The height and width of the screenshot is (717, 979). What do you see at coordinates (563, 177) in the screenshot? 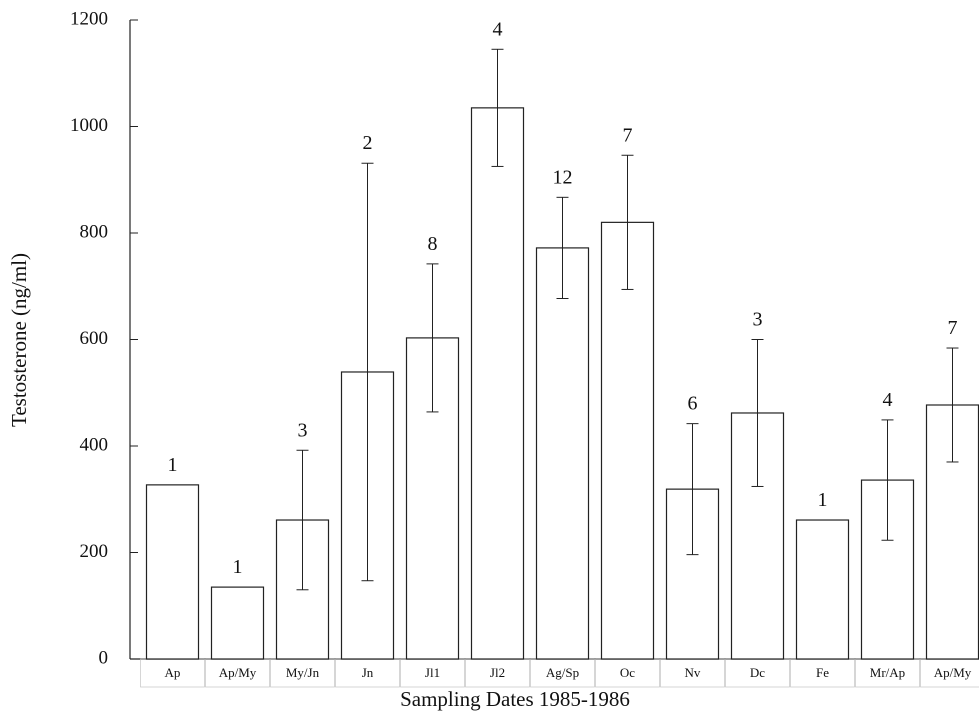
I see `sample-size-label: 12` at bounding box center [563, 177].